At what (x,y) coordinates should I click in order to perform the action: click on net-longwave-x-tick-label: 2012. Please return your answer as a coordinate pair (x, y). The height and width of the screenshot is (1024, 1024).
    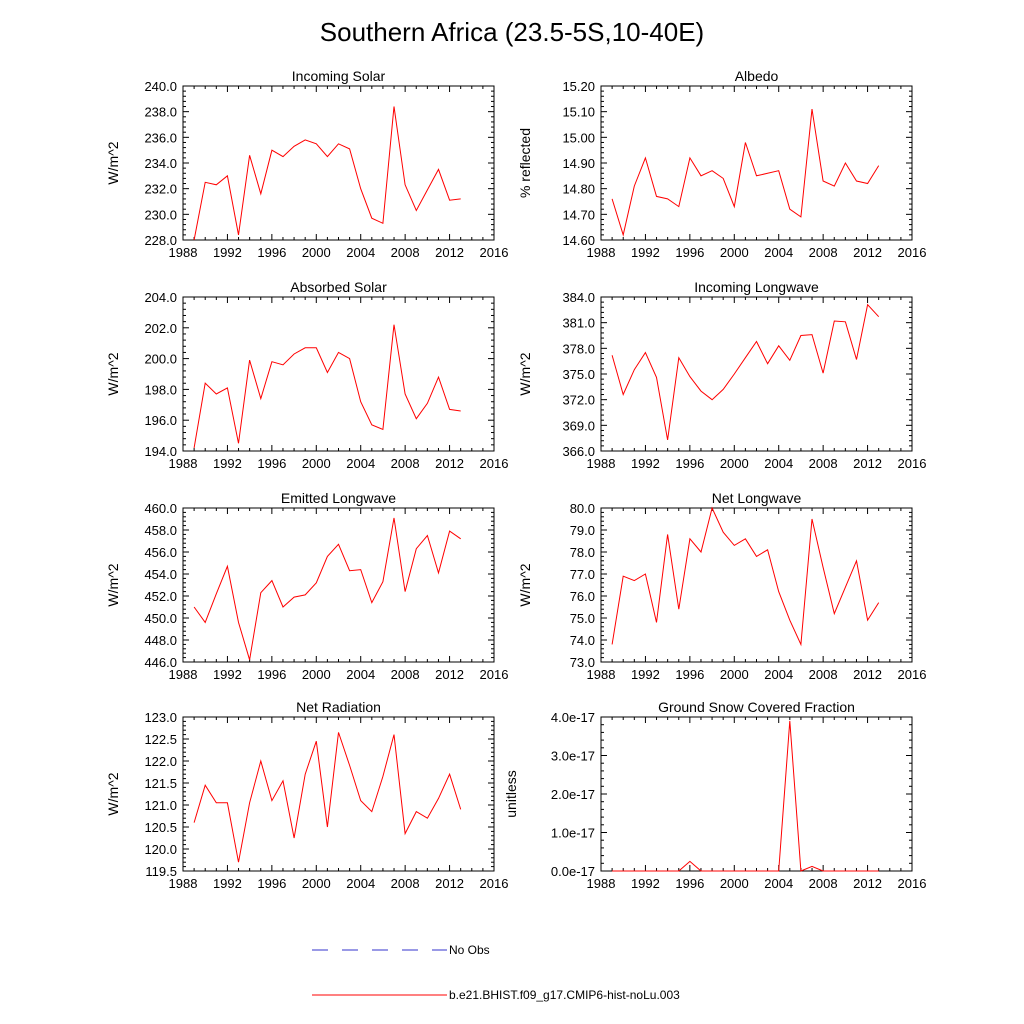
    Looking at the image, I should click on (867, 674).